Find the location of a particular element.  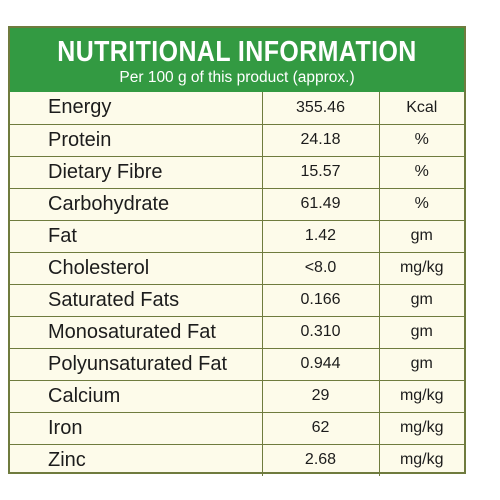

table-row: Iron 62 mg/kg is located at coordinates (237, 428).